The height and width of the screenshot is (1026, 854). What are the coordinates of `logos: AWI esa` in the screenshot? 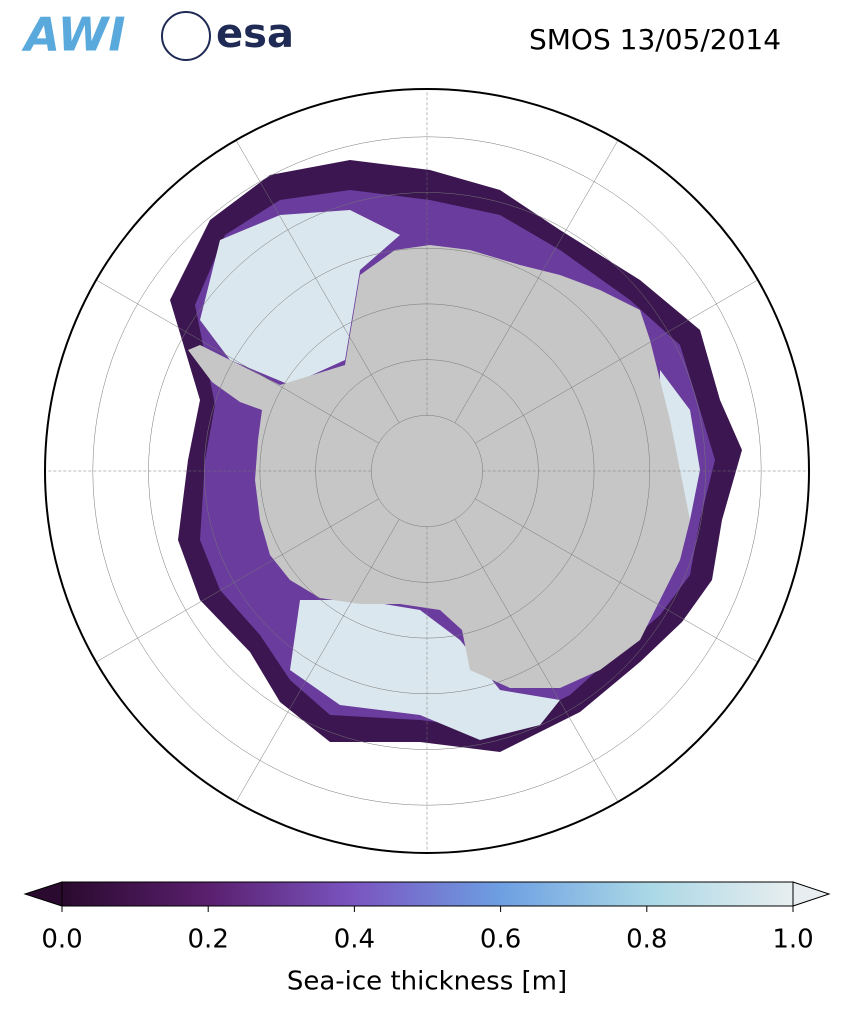 It's located at (158, 35).